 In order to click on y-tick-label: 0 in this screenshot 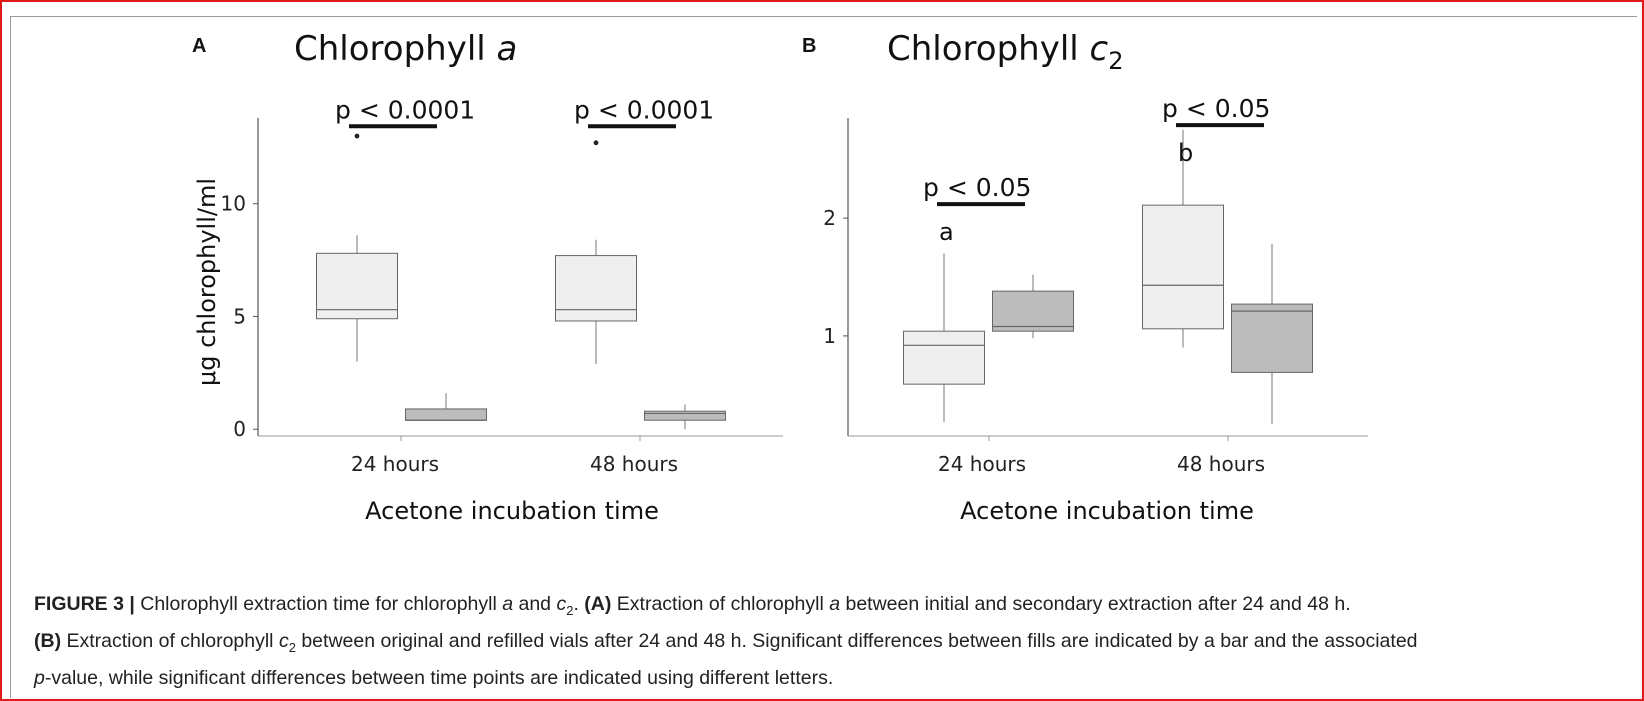, I will do `click(239, 429)`.